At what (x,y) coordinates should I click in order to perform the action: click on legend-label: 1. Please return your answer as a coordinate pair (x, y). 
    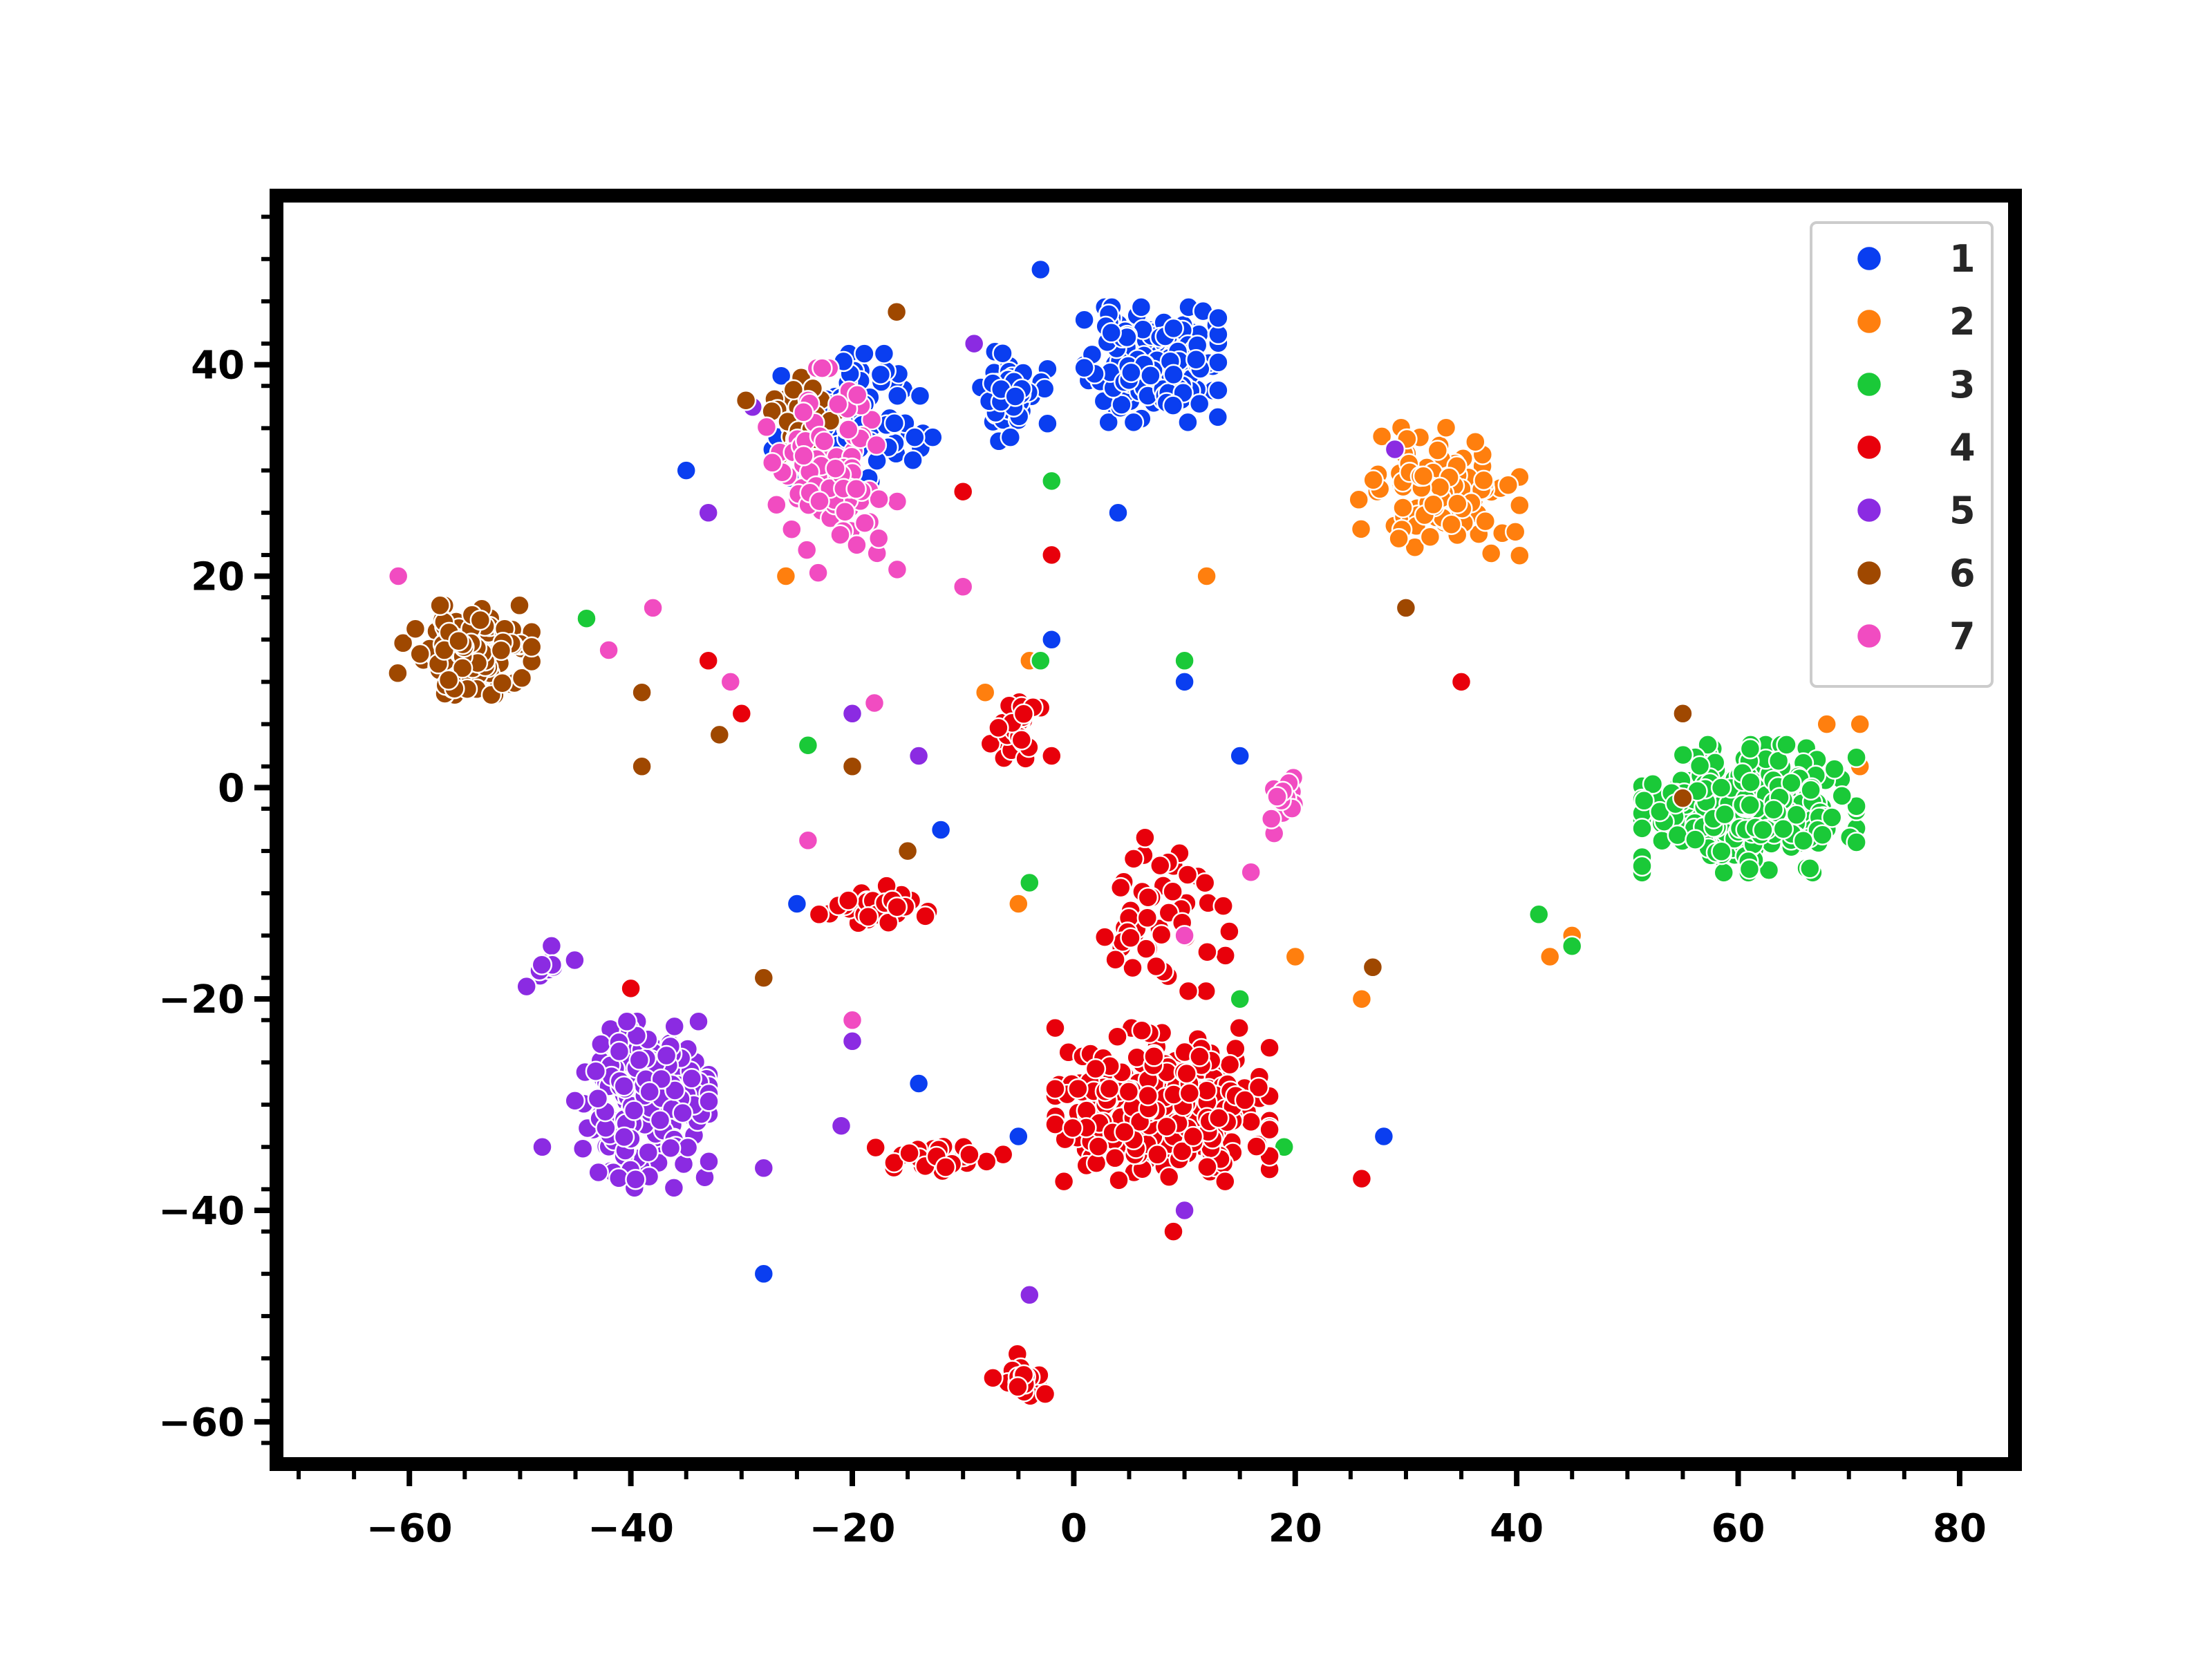
    Looking at the image, I should click on (1962, 259).